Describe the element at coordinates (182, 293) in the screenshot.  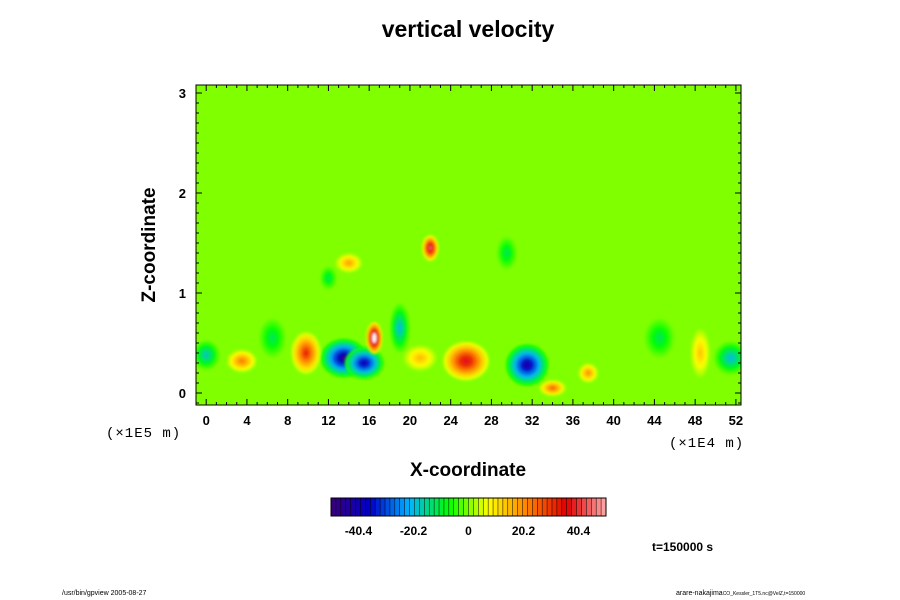
I see `y-tick-label: 1` at that location.